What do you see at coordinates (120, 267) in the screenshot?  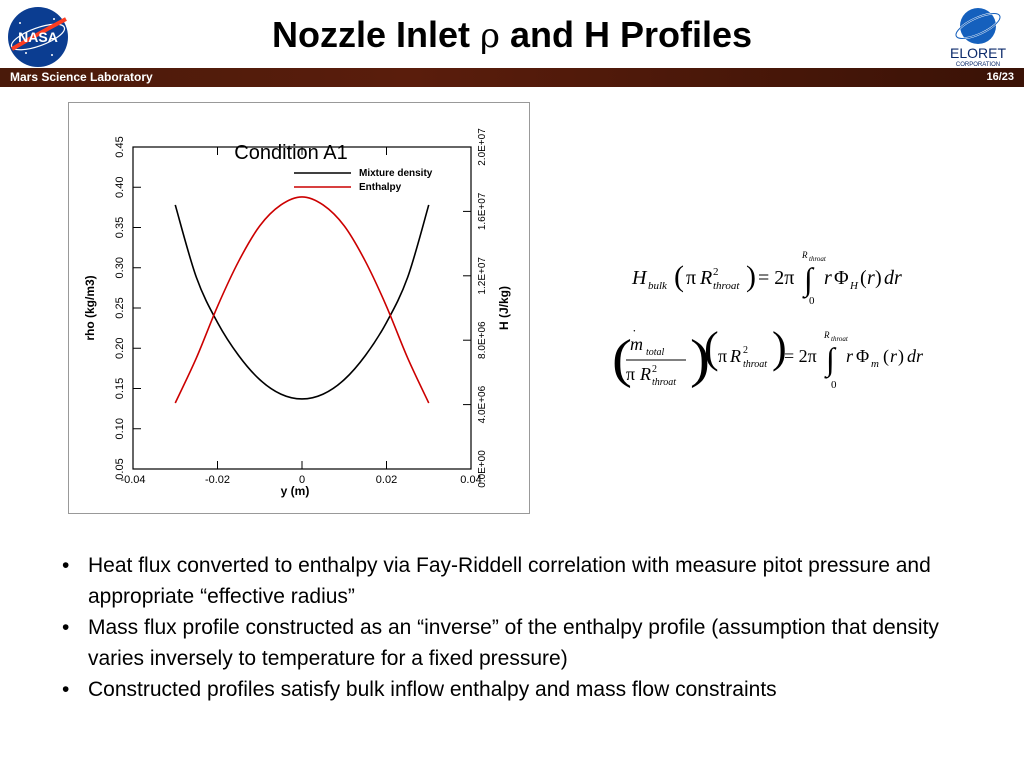 I see `y-tick-label: 0.30` at bounding box center [120, 267].